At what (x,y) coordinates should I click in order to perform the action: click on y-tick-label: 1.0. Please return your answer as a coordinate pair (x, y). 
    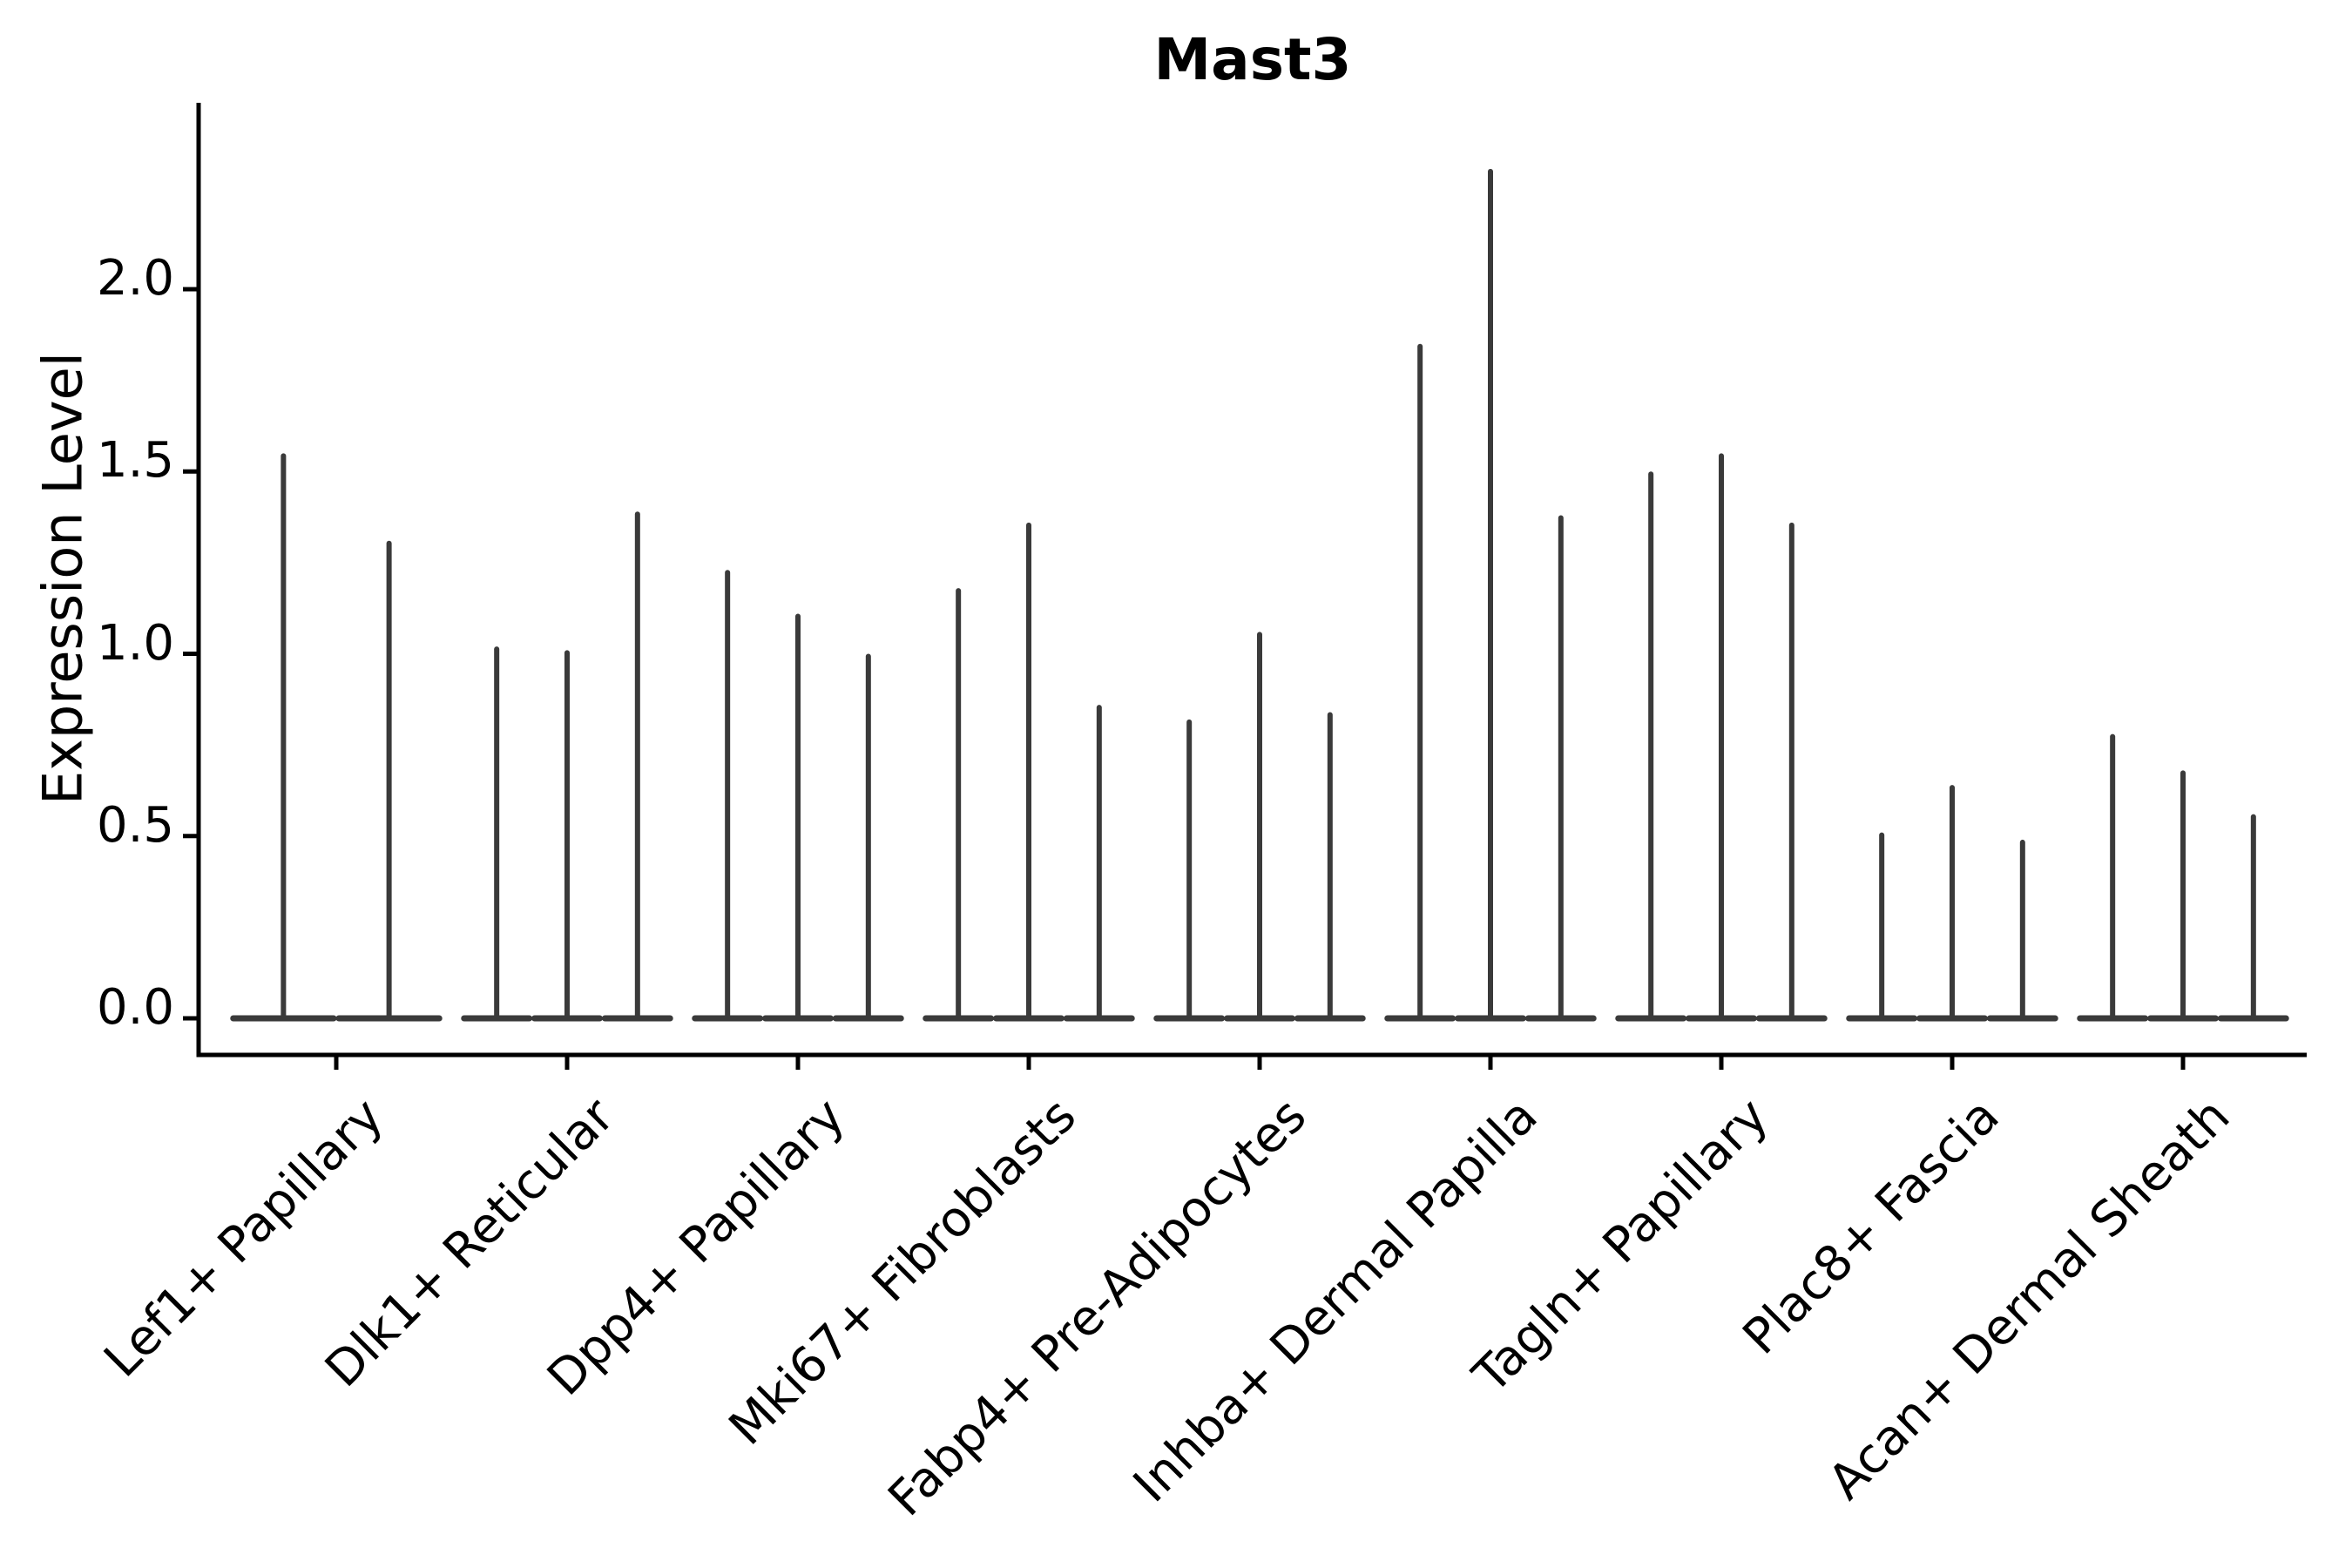
    Looking at the image, I should click on (135, 643).